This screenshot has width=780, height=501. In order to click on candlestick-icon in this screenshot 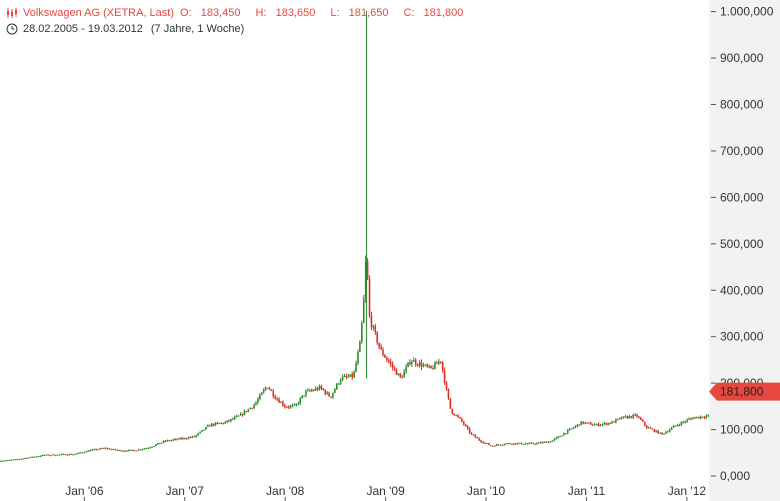, I will do `click(12, 13)`.